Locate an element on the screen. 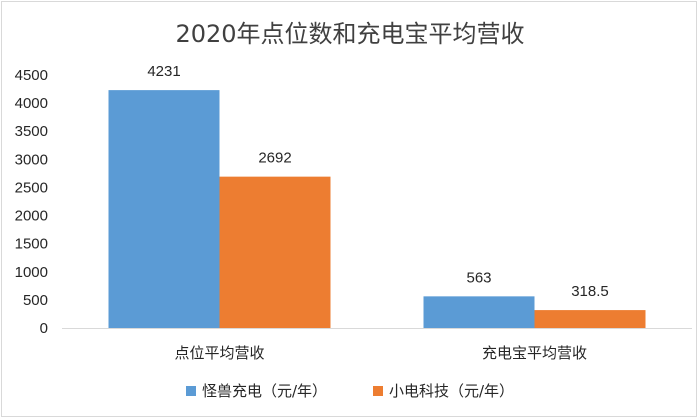 The image size is (700, 420). x-category-label: 点位平均营收 is located at coordinates (219, 353).